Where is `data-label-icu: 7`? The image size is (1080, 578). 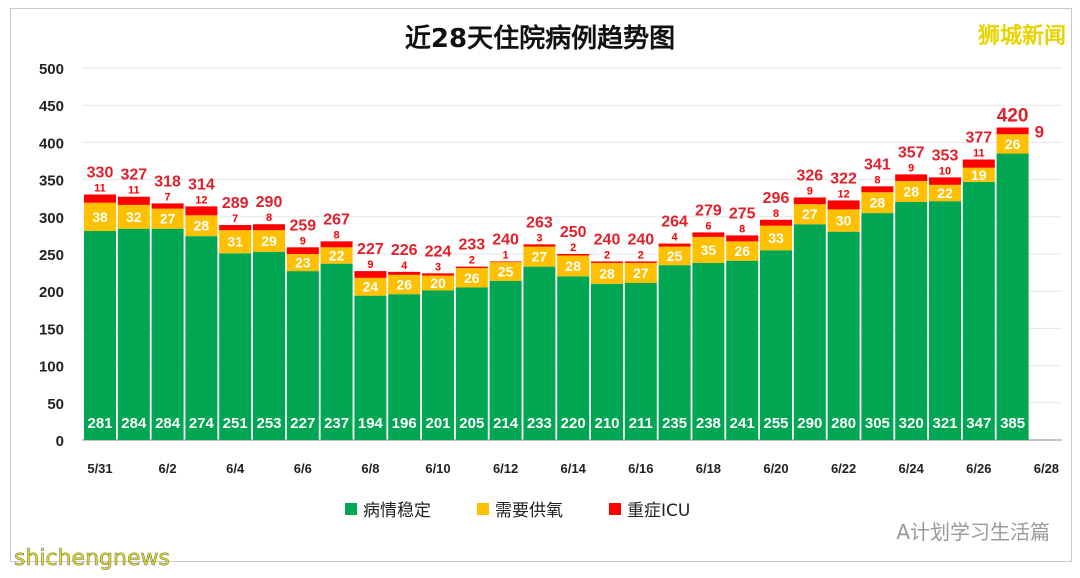
data-label-icu: 7 is located at coordinates (168, 197).